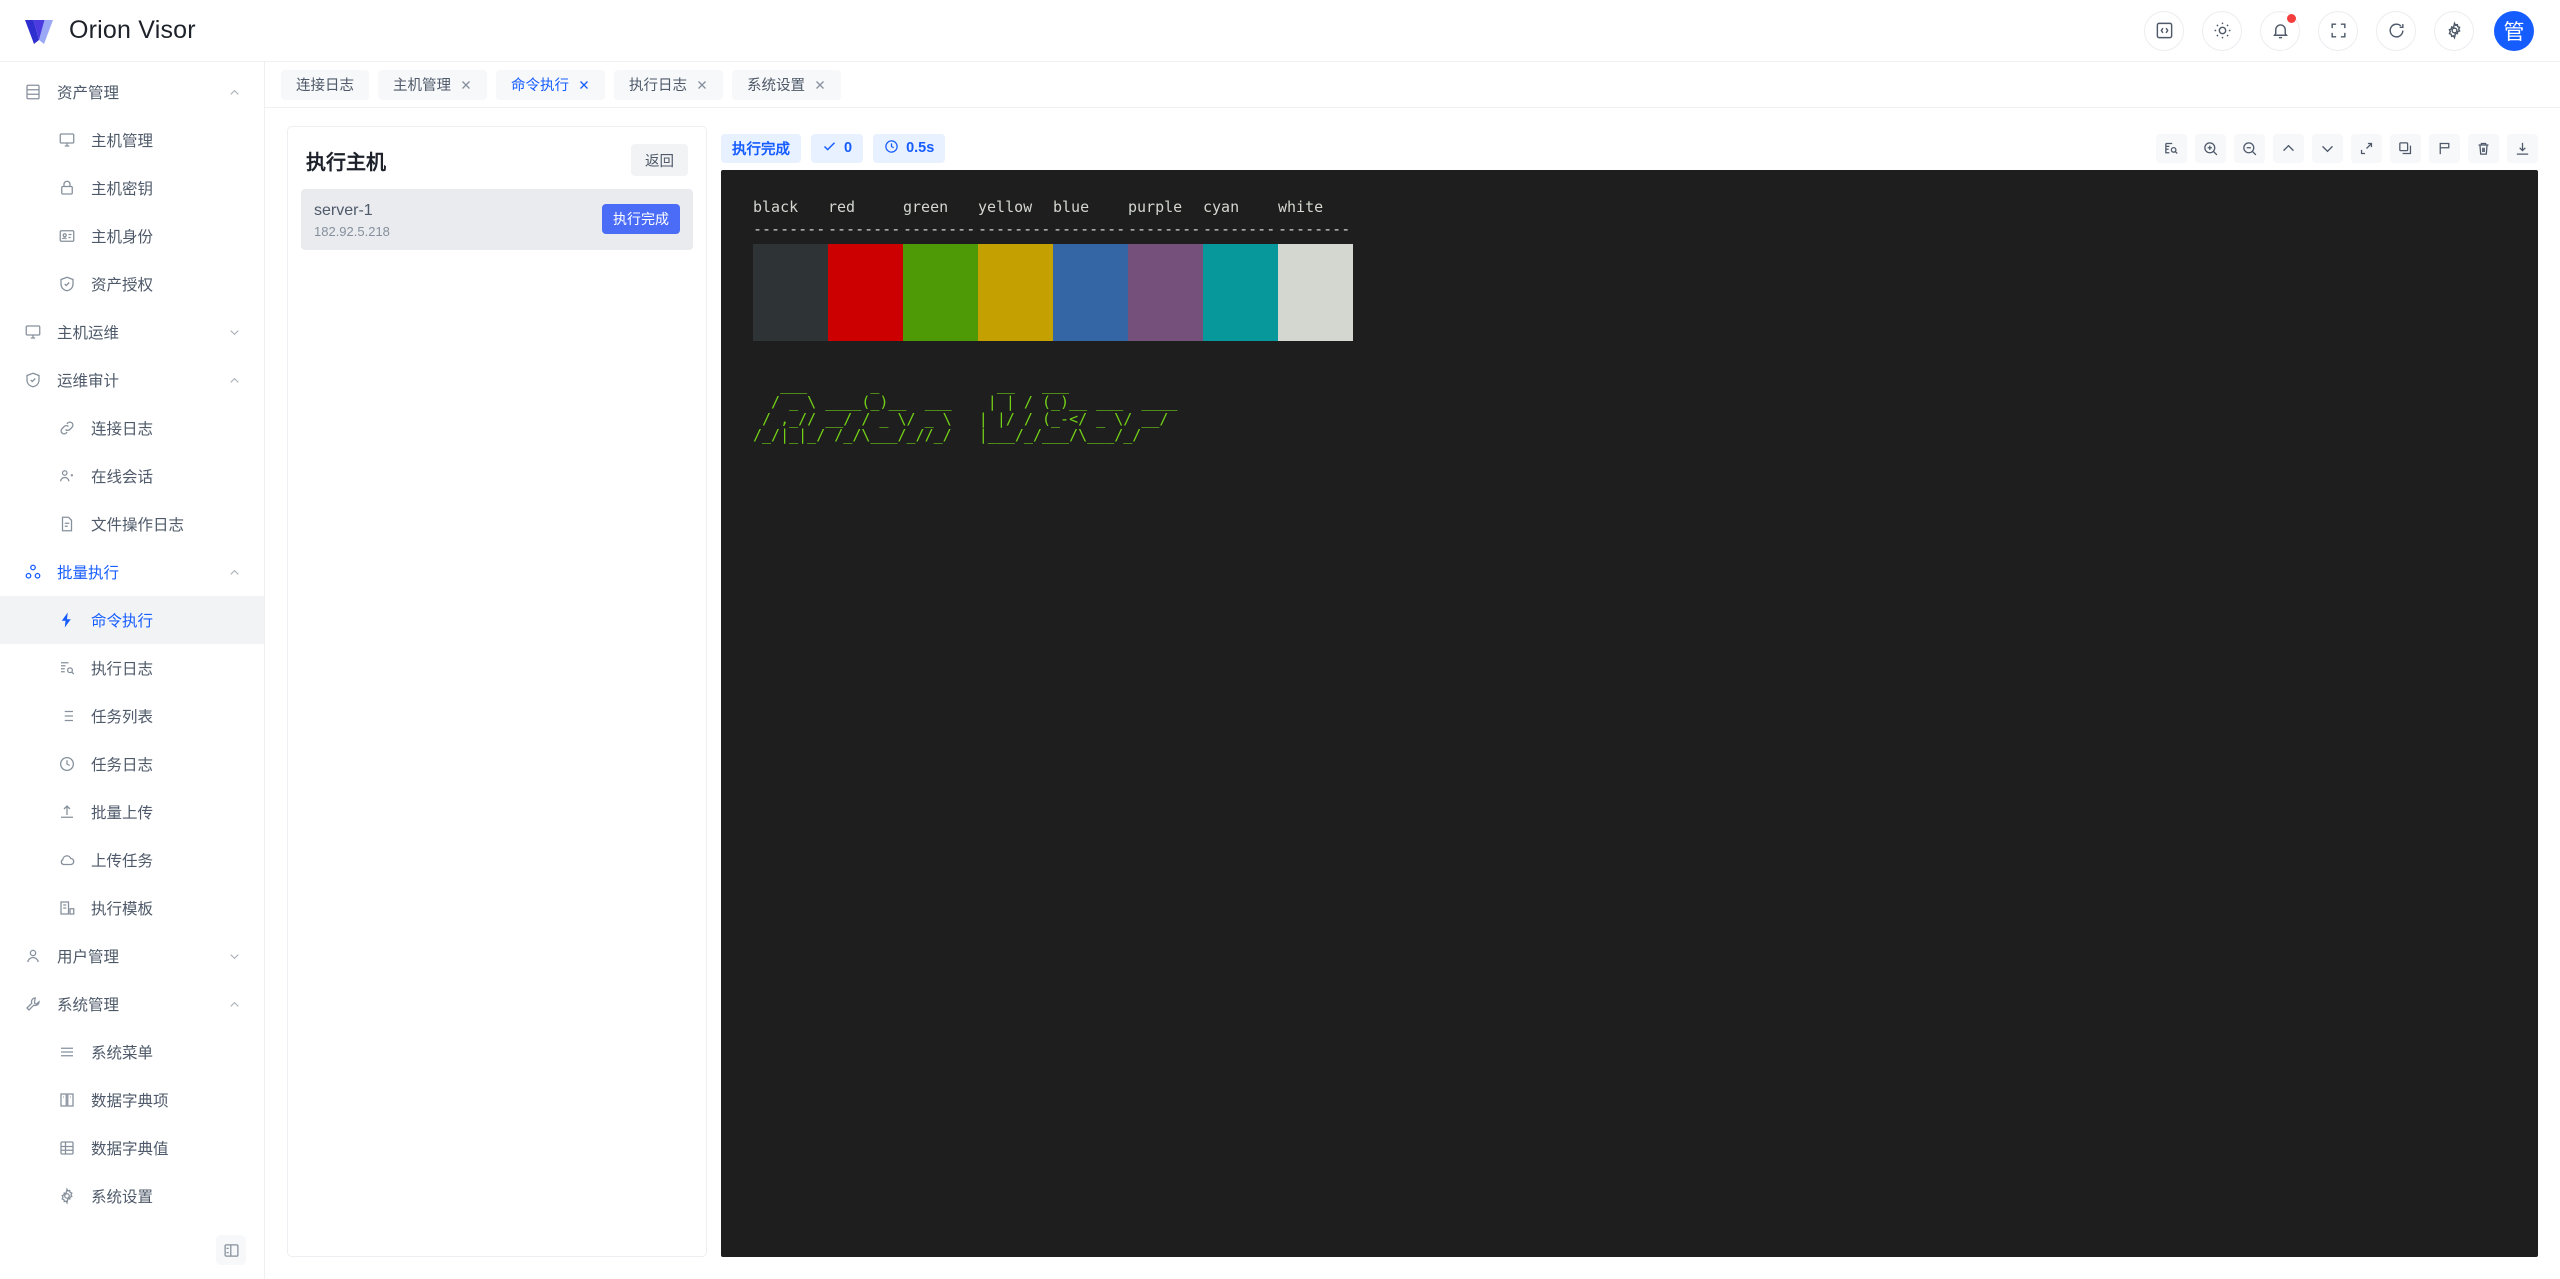  What do you see at coordinates (132, 236) in the screenshot?
I see `sidebar-item-host-identity: 主机身份` at bounding box center [132, 236].